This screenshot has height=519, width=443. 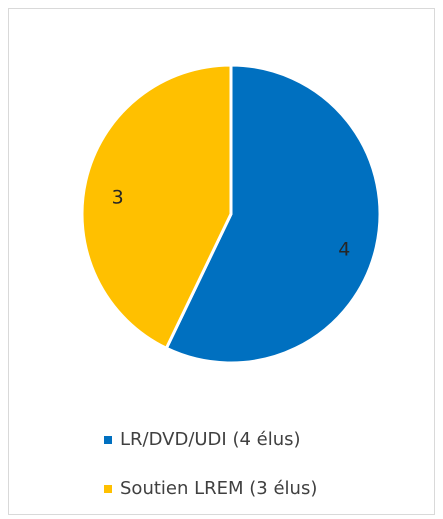 I want to click on legend-label: LR/DVD/UDI (4 élus), so click(x=210, y=439).